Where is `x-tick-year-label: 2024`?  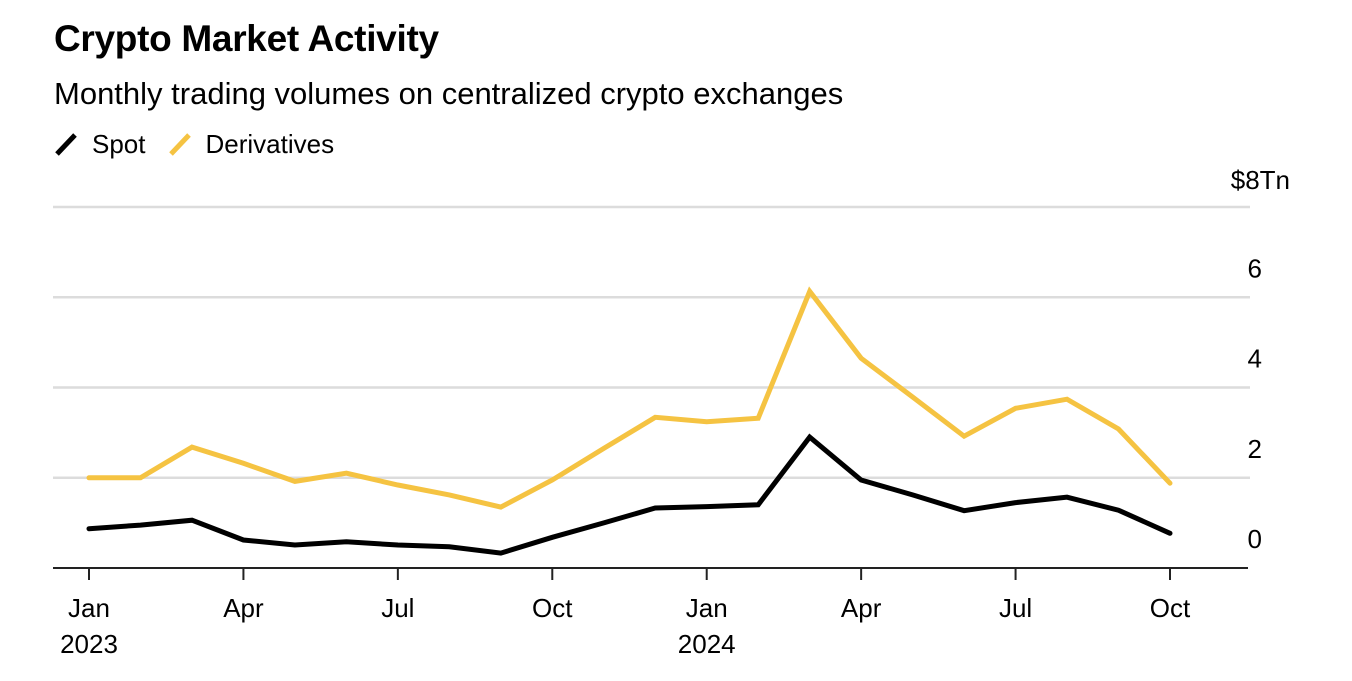
x-tick-year-label: 2024 is located at coordinates (707, 644).